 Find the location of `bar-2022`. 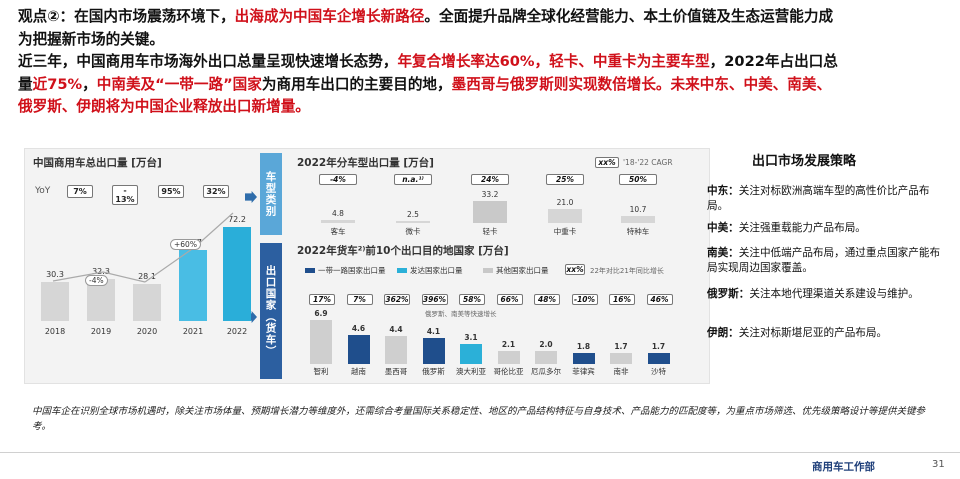

bar-2022 is located at coordinates (237, 274).